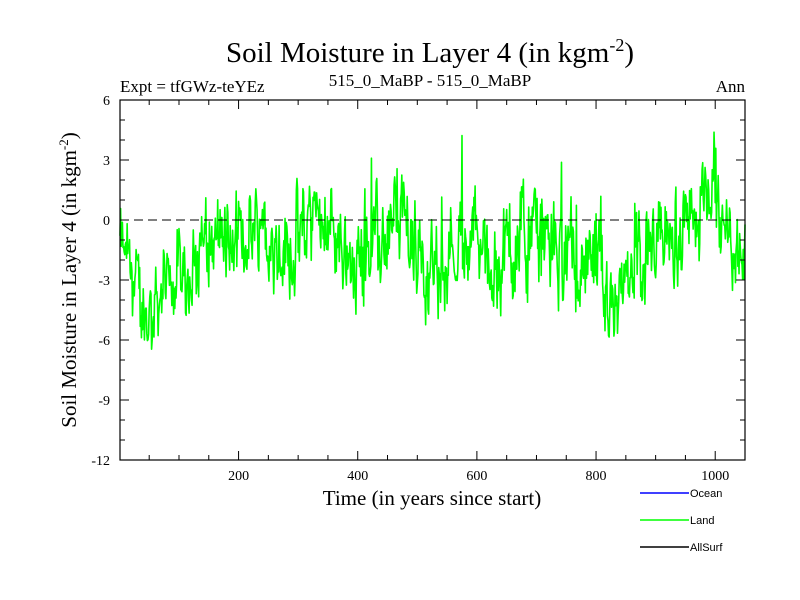 This screenshot has width=800, height=600. What do you see at coordinates (100, 461) in the screenshot?
I see `y-tick-label: -12` at bounding box center [100, 461].